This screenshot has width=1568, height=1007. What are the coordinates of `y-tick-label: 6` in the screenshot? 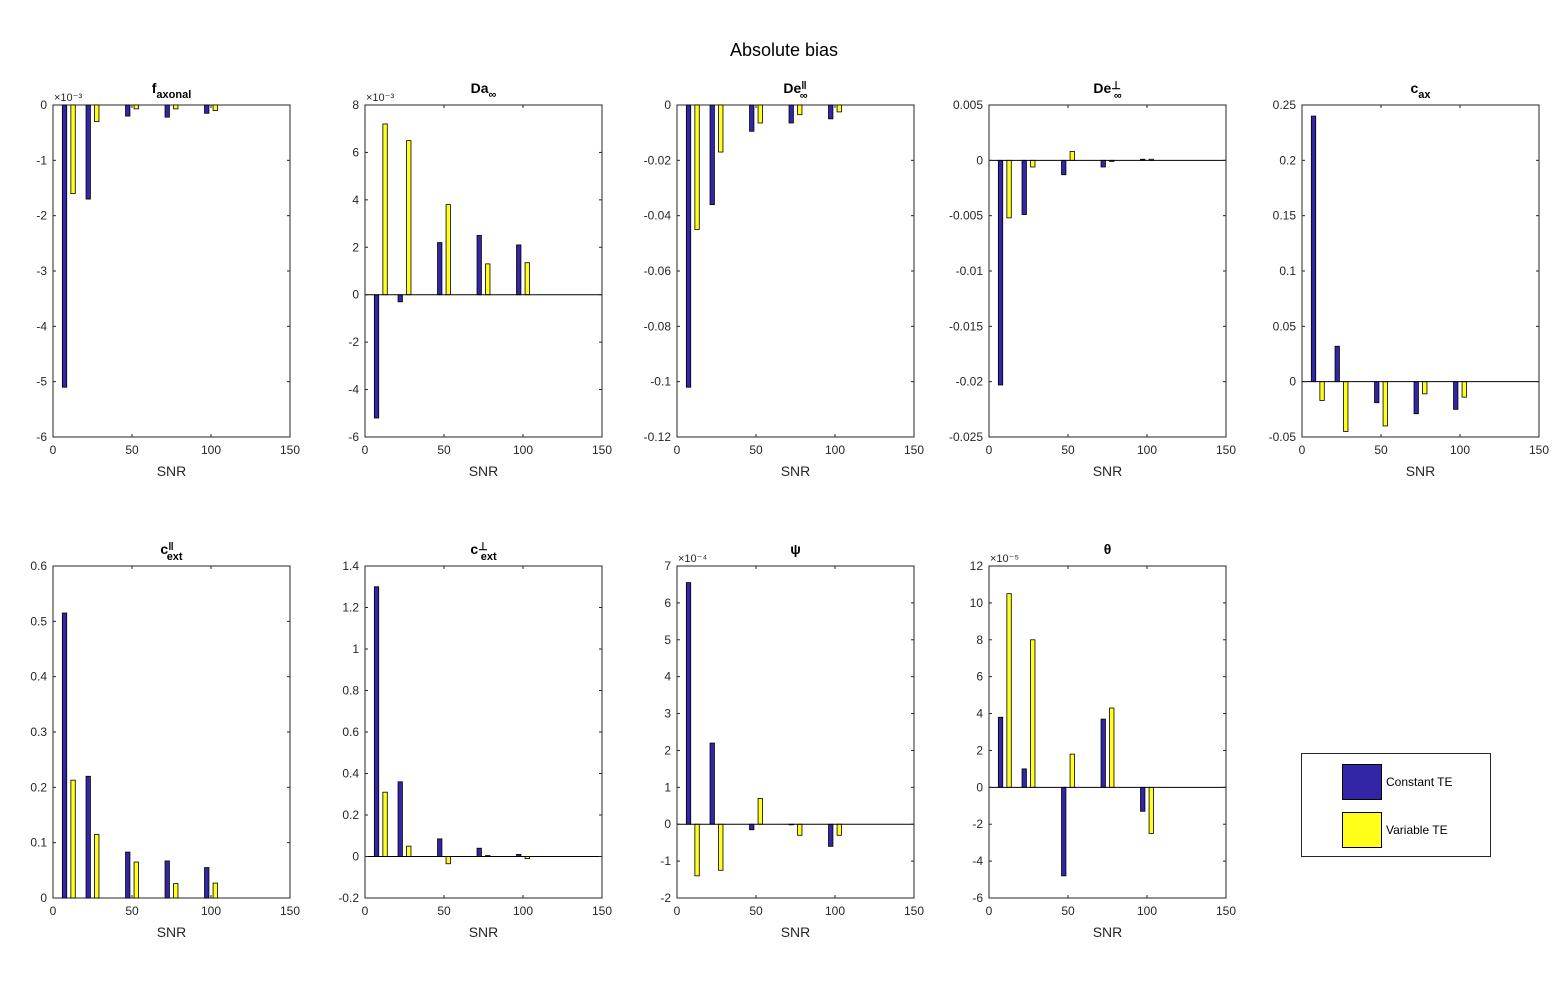 It's located at (355, 152).